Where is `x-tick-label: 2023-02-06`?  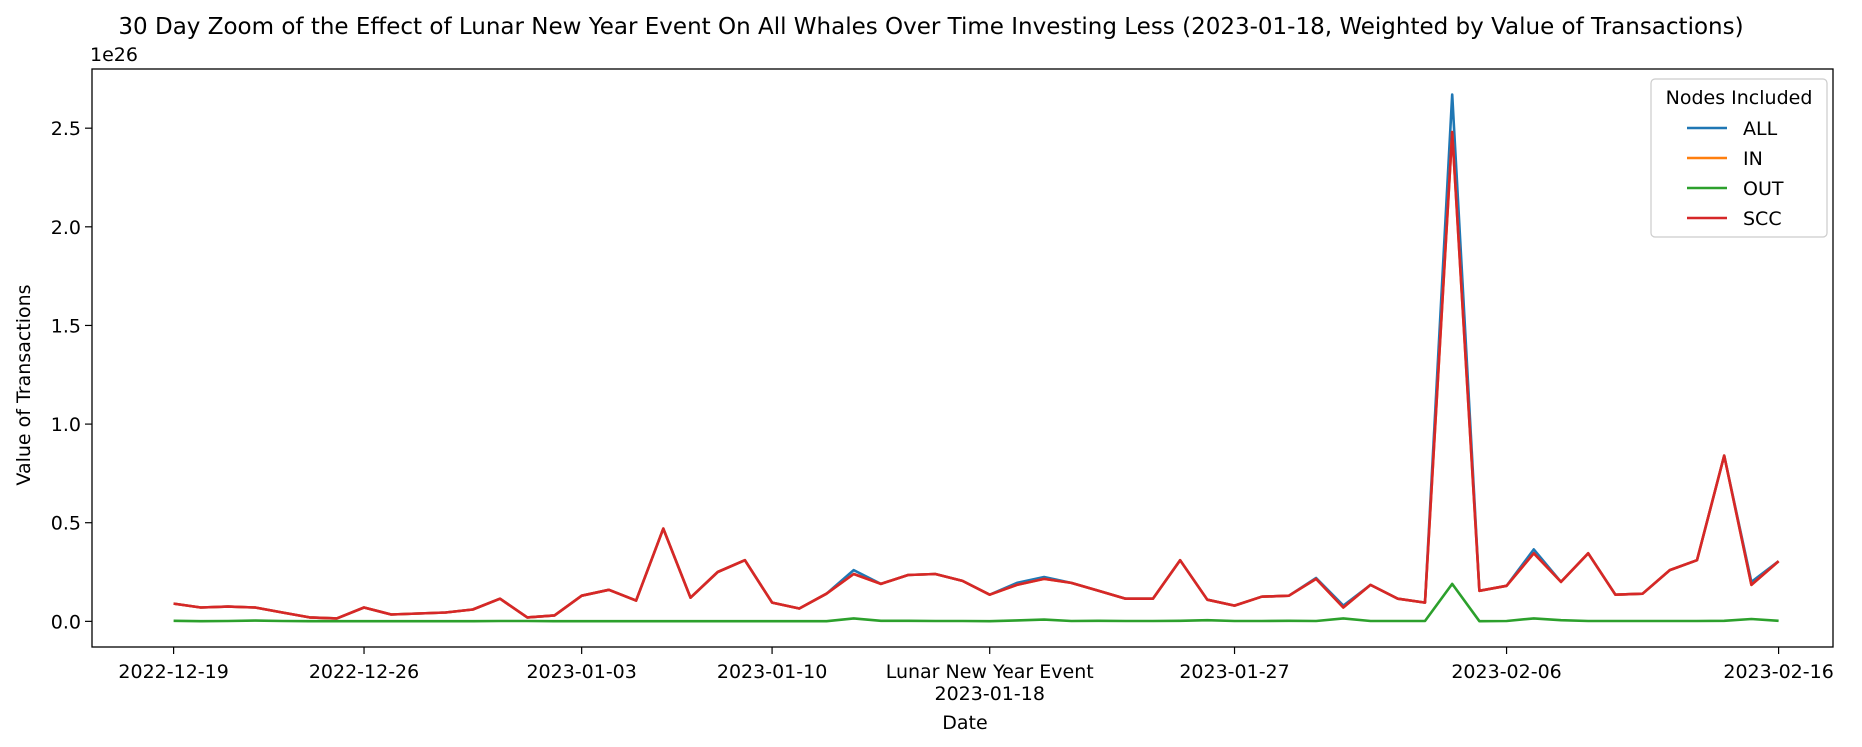 x-tick-label: 2023-02-06 is located at coordinates (1506, 672).